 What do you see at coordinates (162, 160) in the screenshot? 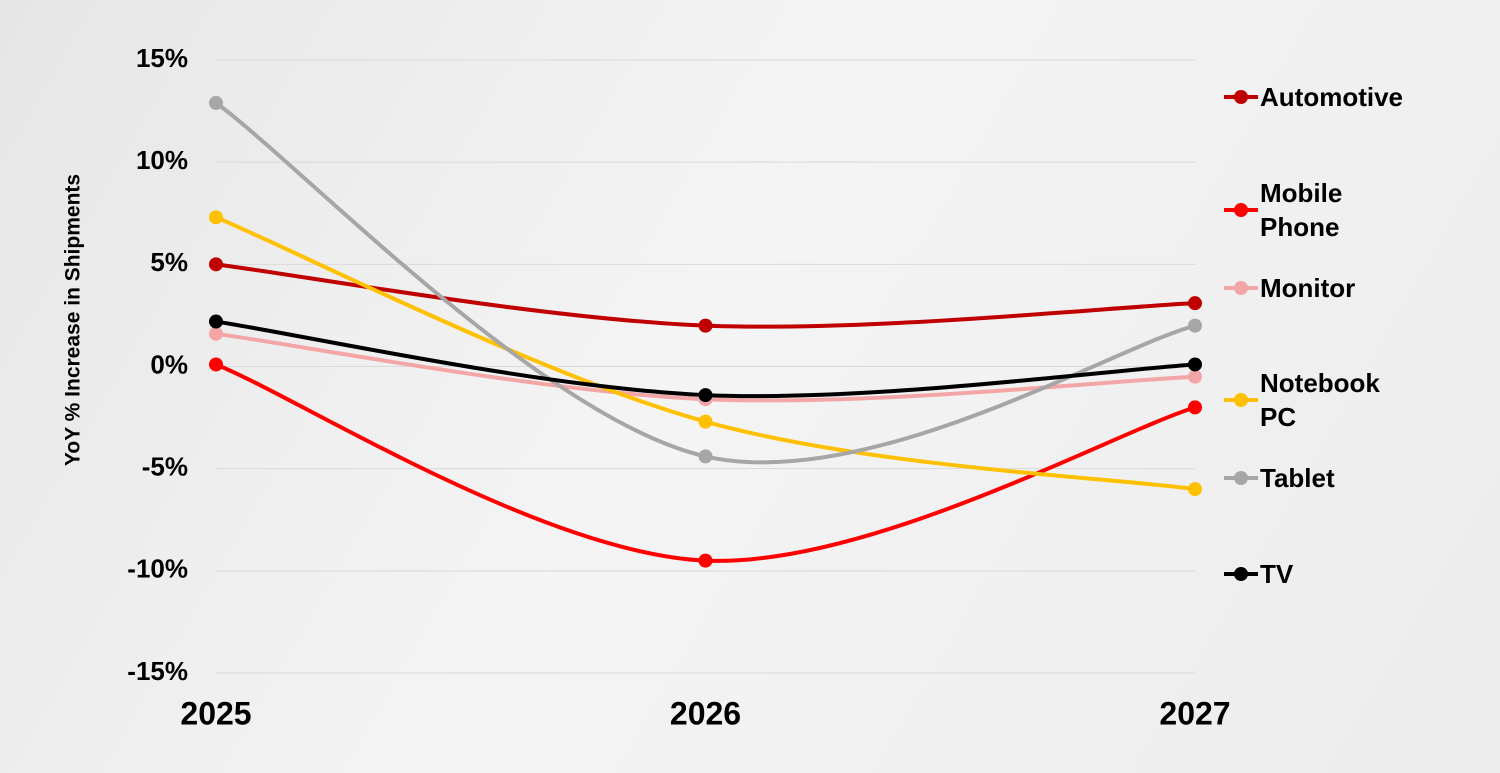
I see `y-tick-label: 10%` at bounding box center [162, 160].